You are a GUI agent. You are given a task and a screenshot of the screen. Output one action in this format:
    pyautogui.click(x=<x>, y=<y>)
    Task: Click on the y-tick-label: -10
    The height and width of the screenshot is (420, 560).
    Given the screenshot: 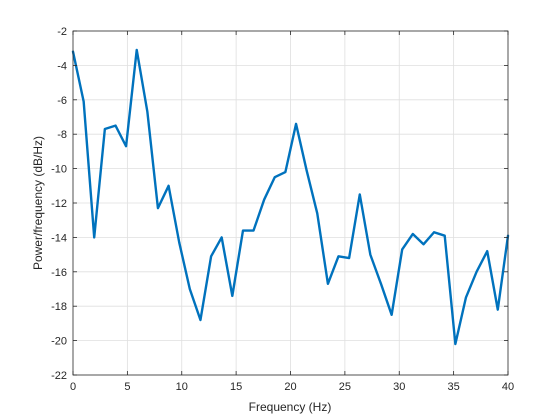 What is the action you would take?
    pyautogui.click(x=59, y=170)
    